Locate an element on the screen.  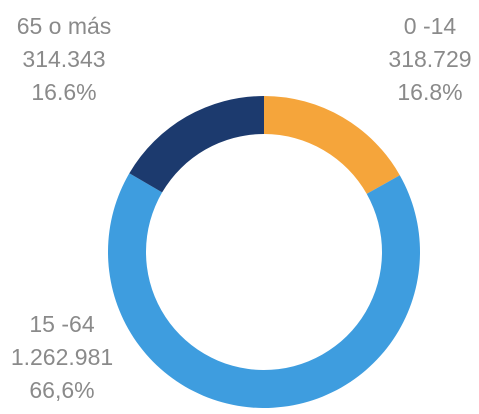
slice-label: 65 o más is located at coordinates (64, 26).